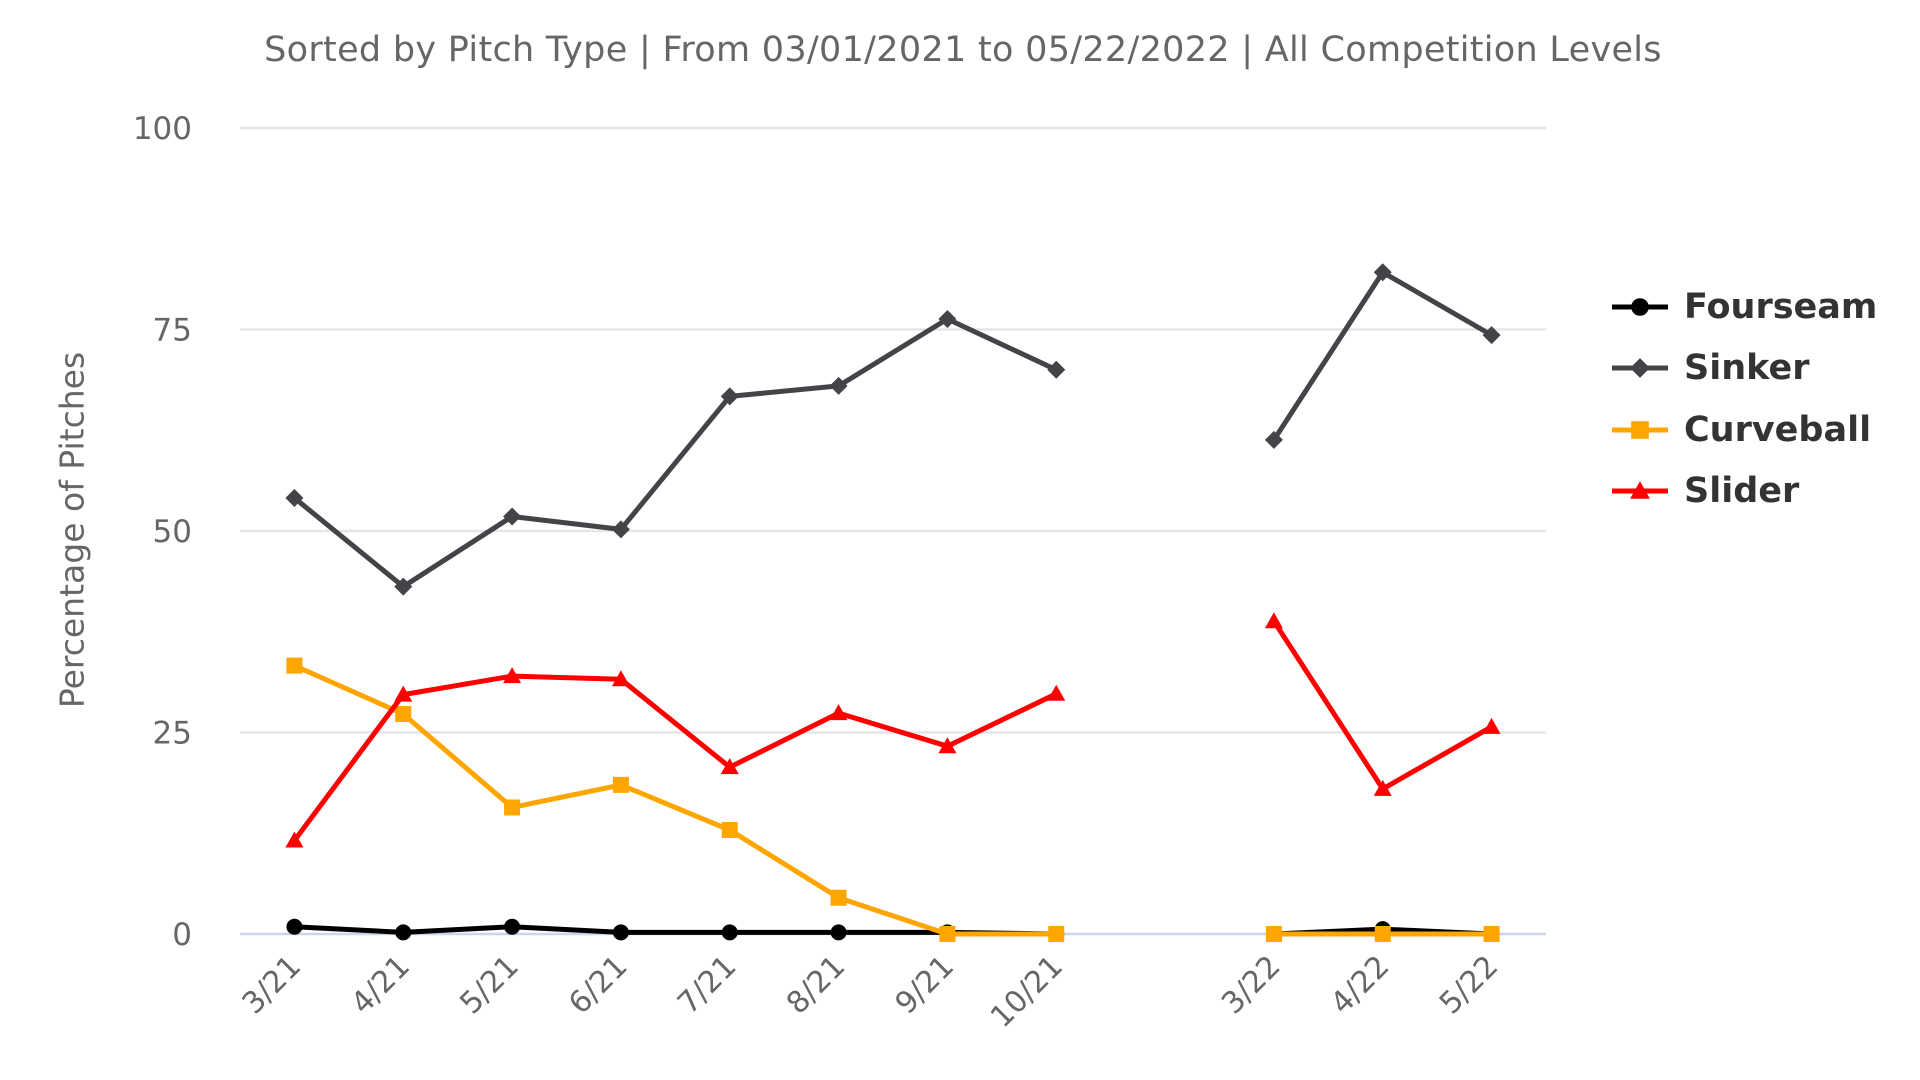 The image size is (1920, 1080). Describe the element at coordinates (162, 129) in the screenshot. I see `y-tick-label: 100` at that location.